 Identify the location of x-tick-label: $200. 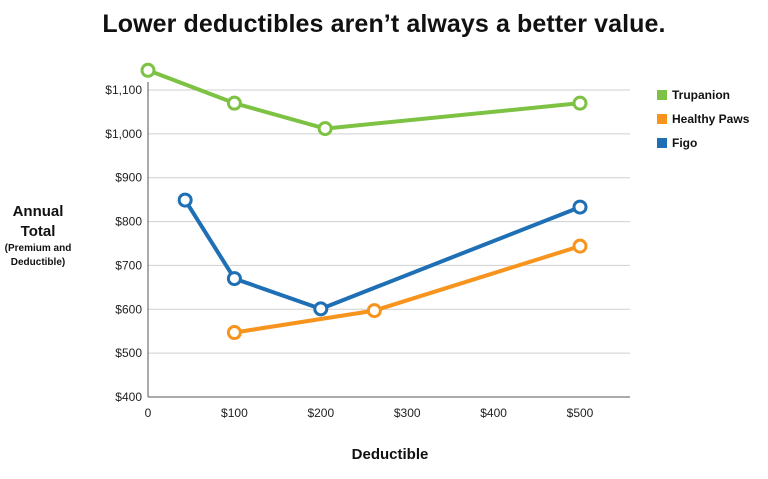
(320, 413).